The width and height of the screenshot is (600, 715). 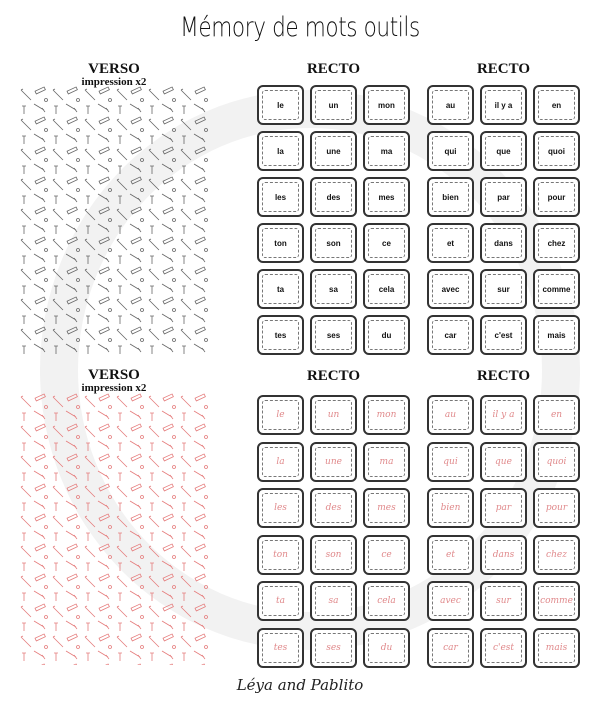 I want to click on card-word: par, so click(x=503, y=508).